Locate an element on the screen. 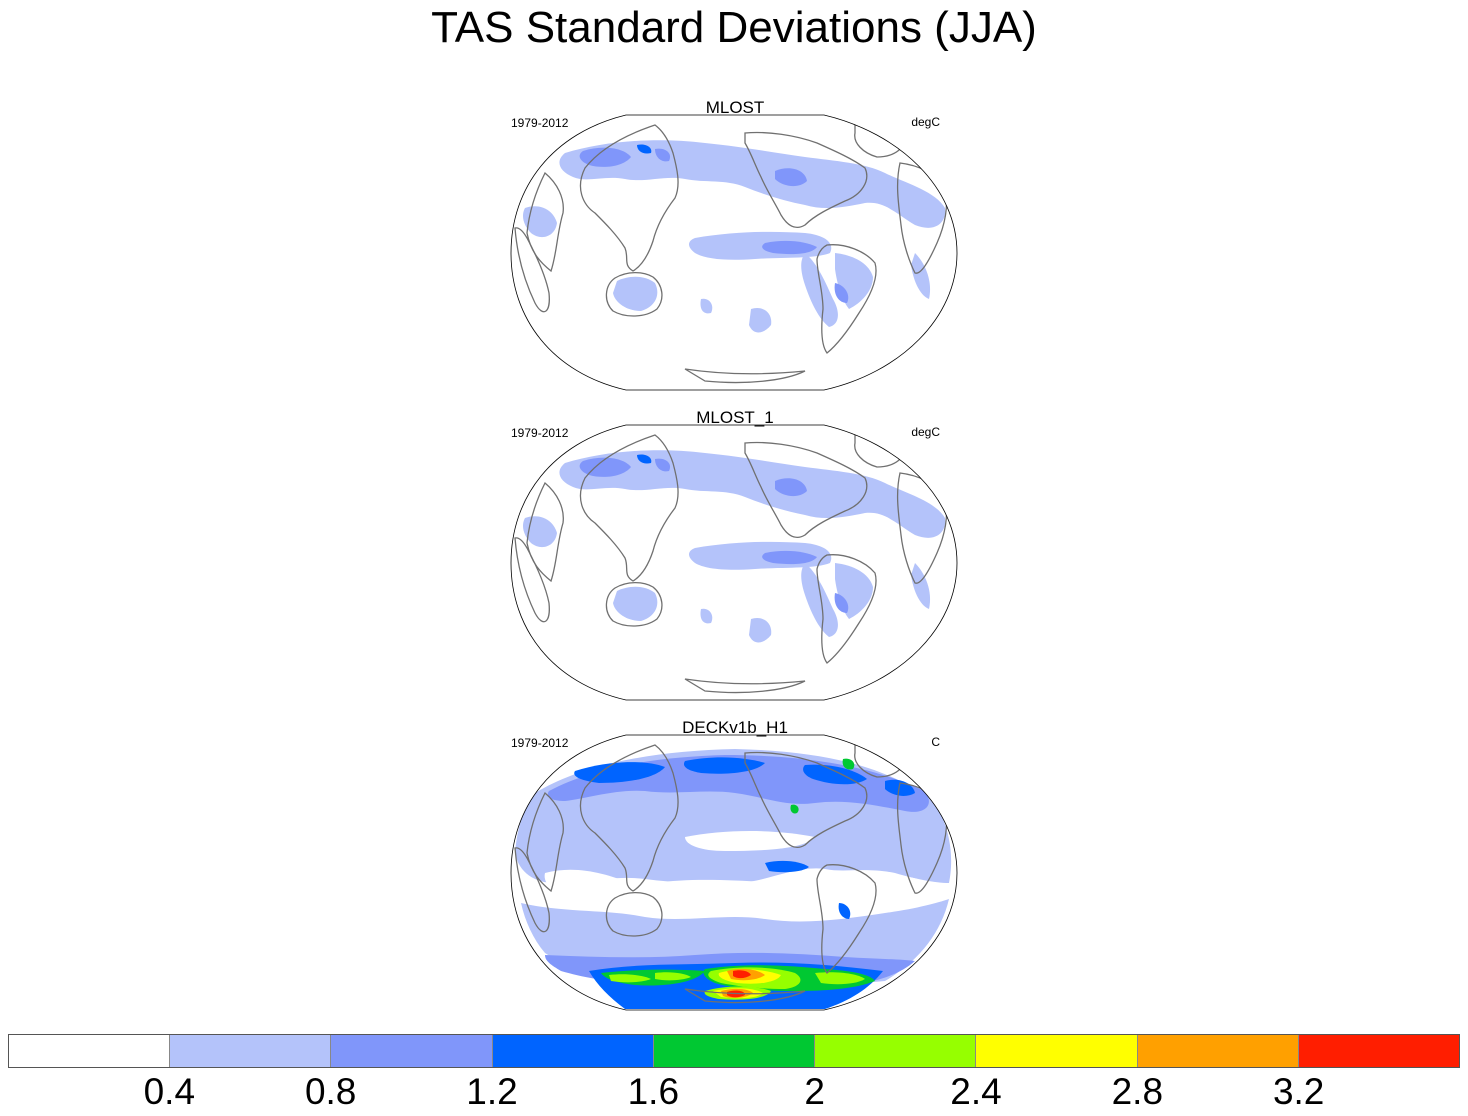 The height and width of the screenshot is (1116, 1468). colorbar-tick-label: 2 is located at coordinates (814, 1091).